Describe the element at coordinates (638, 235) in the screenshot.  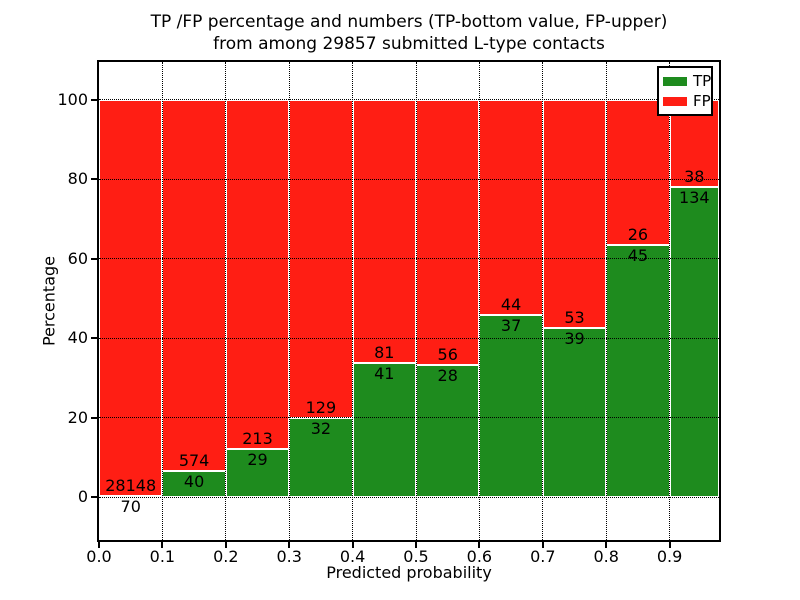
I see `fp-count-label: 26` at that location.